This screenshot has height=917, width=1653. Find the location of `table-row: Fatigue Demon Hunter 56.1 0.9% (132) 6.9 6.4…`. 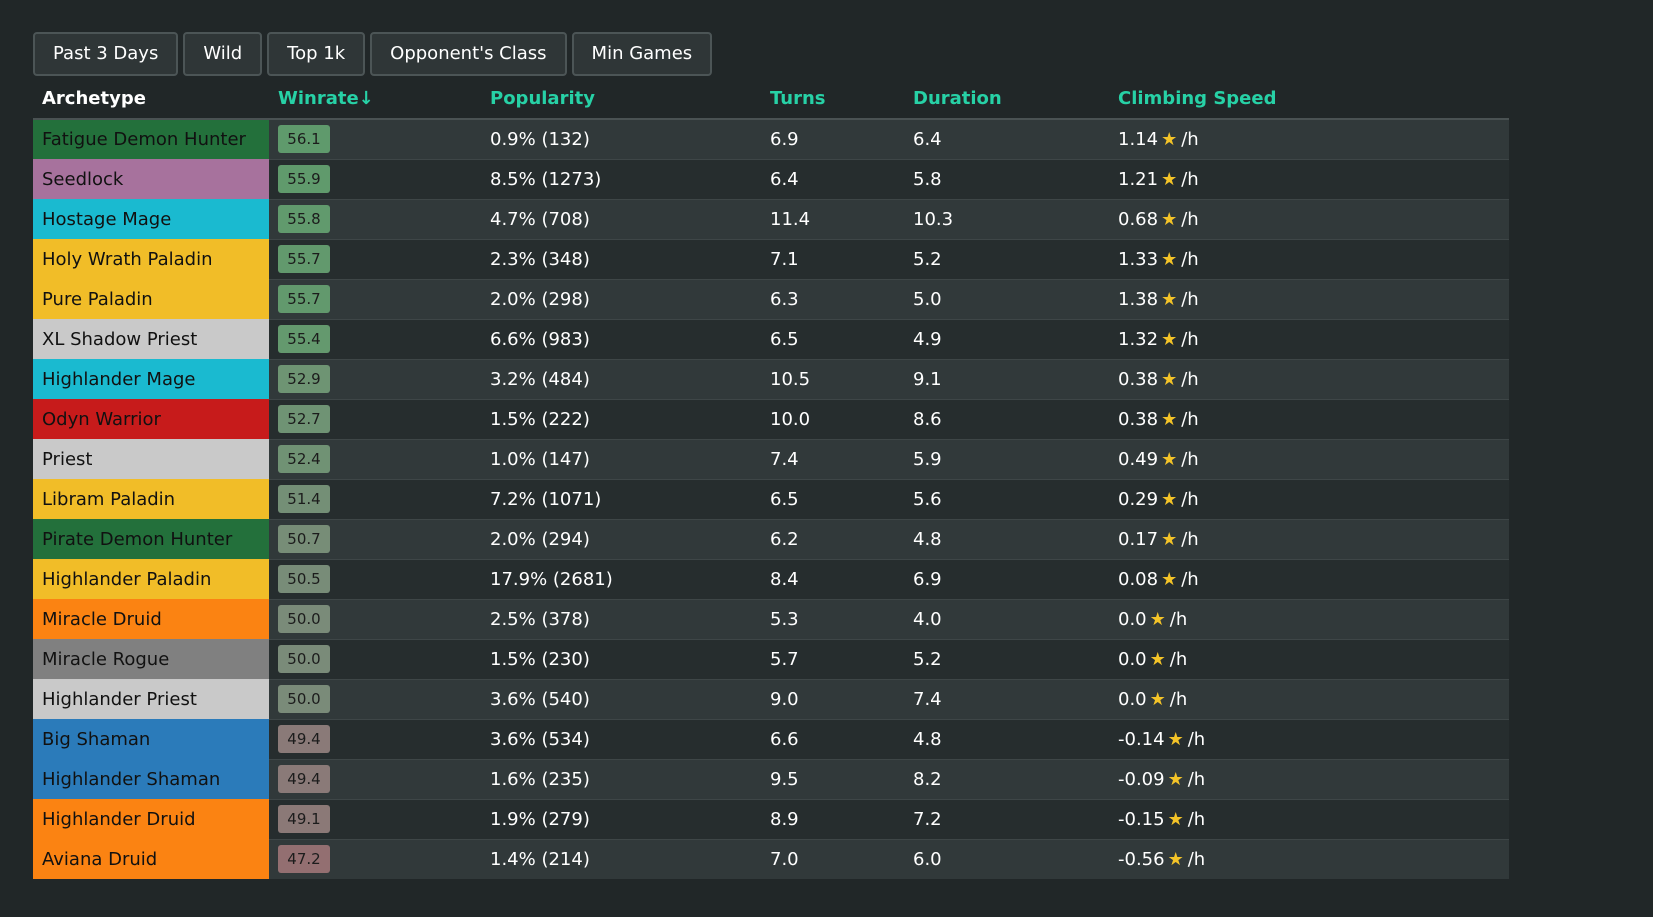

table-row: Fatigue Demon Hunter 56.1 0.9% (132) 6.9 6.4… is located at coordinates (771, 138).